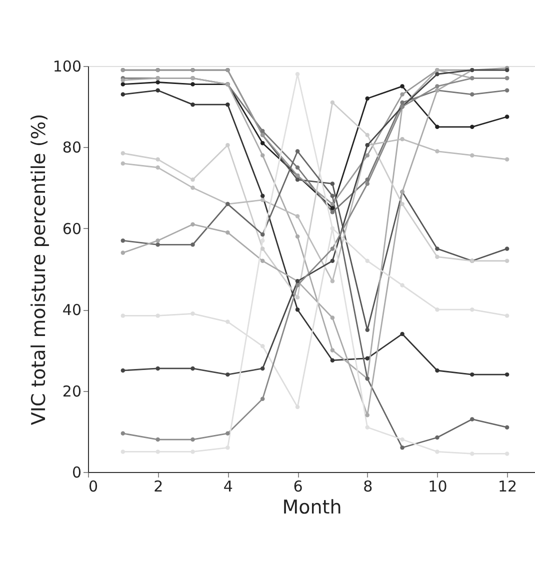  What do you see at coordinates (438, 487) in the screenshot?
I see `x-tick-label: 10` at bounding box center [438, 487].